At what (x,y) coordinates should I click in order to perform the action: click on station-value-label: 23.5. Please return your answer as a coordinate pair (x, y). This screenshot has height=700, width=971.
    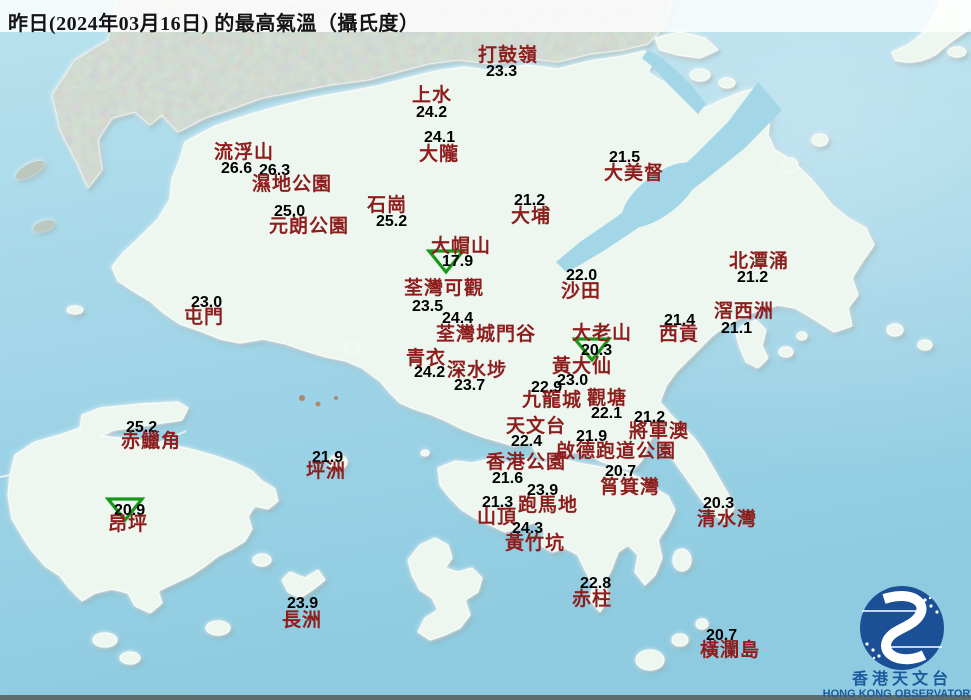
    Looking at the image, I should click on (428, 306).